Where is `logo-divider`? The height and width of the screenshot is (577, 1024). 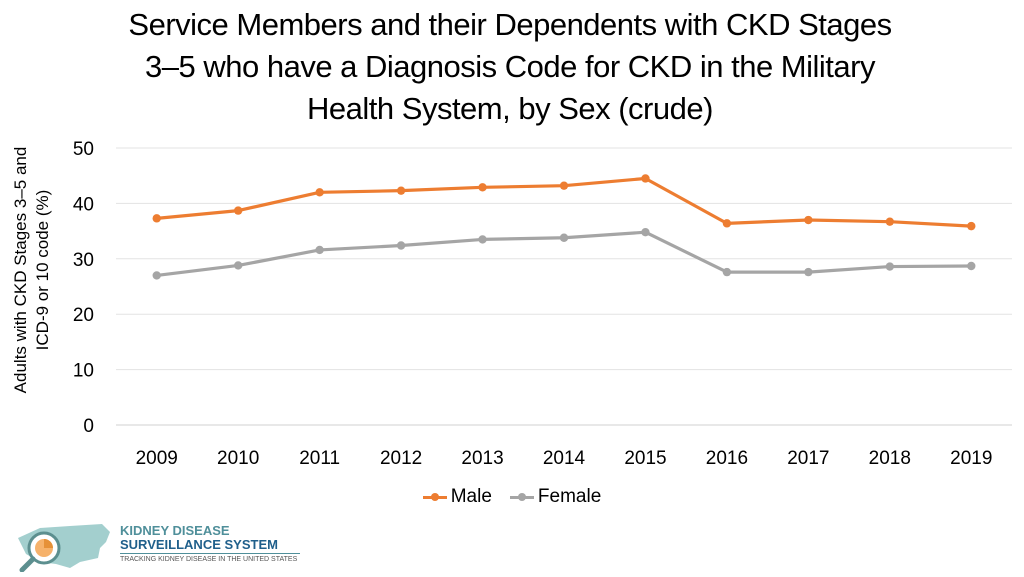
logo-divider is located at coordinates (210, 553).